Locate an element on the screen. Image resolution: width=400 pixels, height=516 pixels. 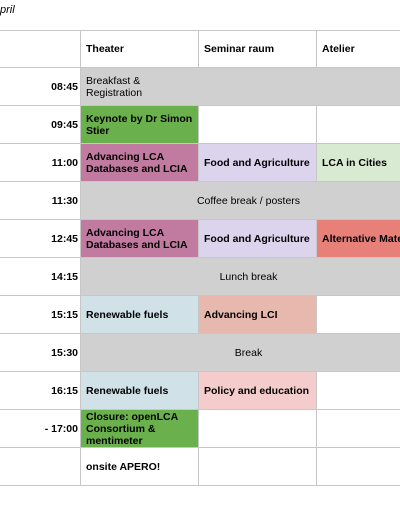
time-cell: 16:15 is located at coordinates (40, 391).